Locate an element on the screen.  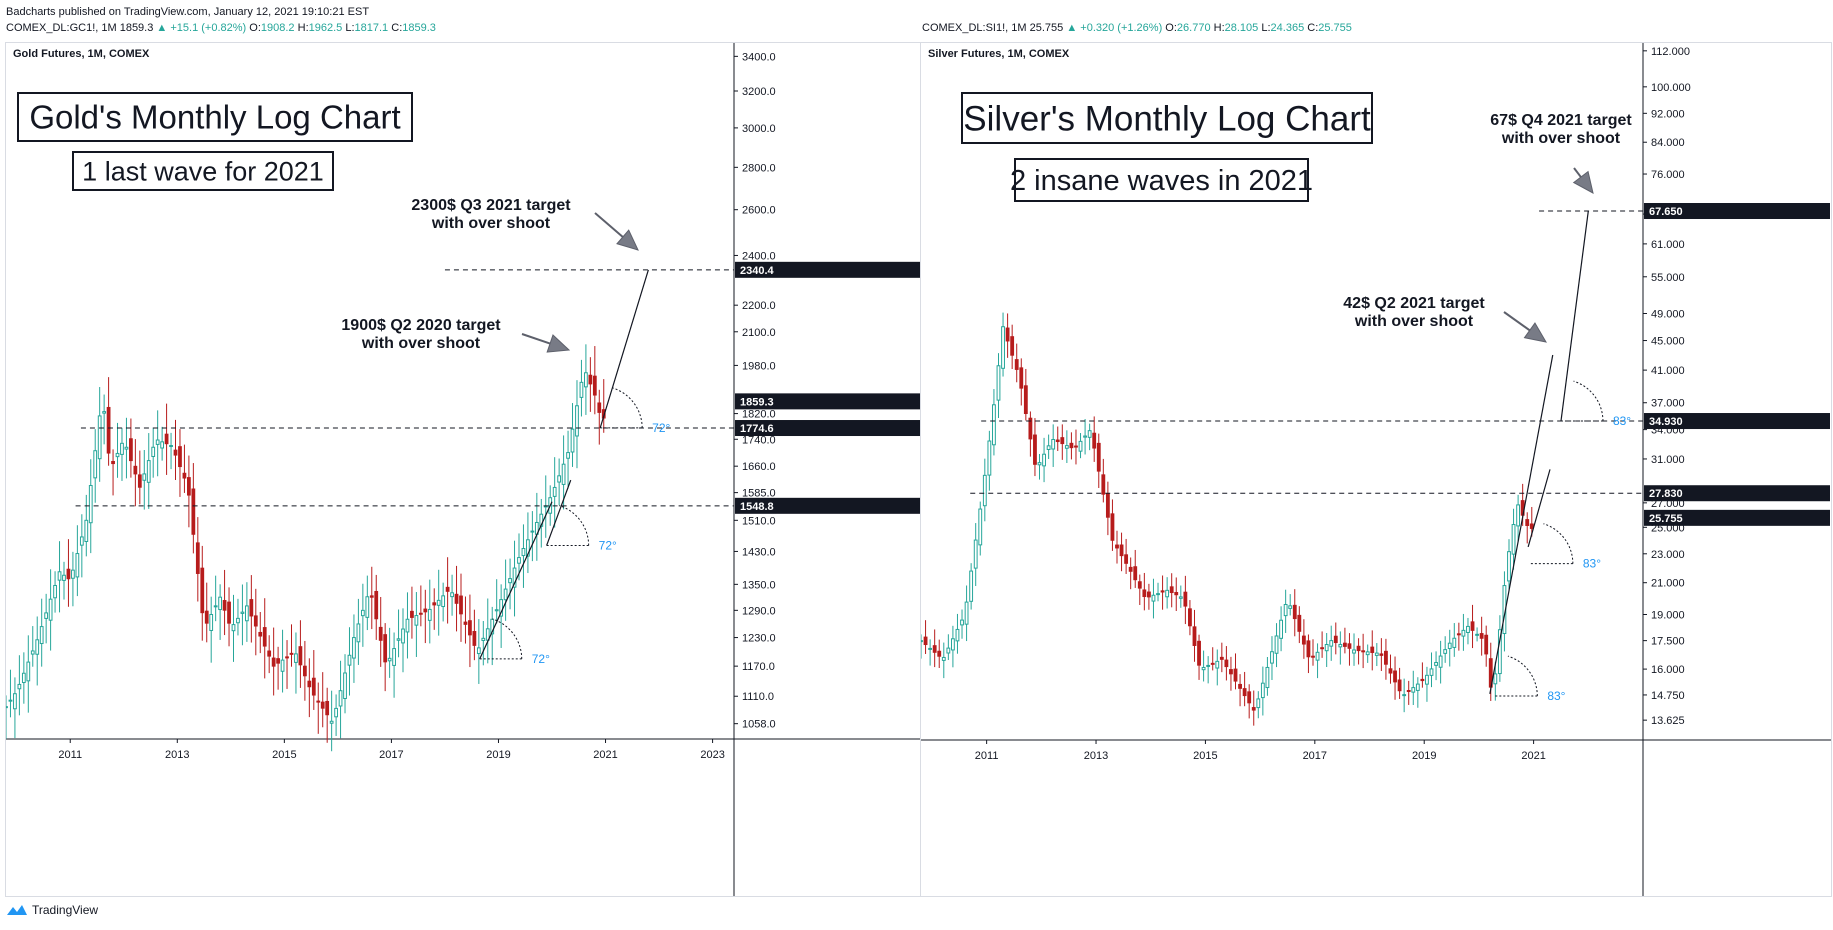
x-tick-label: 2021 is located at coordinates (1533, 756).